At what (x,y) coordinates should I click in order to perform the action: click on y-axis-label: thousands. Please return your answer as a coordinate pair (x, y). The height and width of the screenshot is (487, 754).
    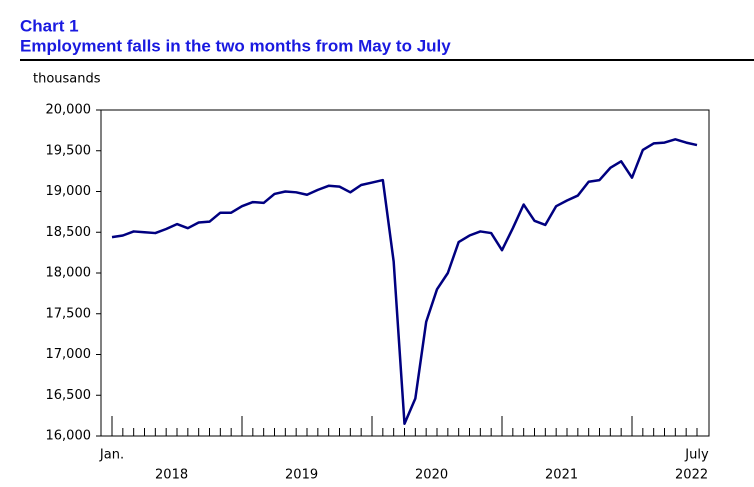
    Looking at the image, I should click on (67, 79).